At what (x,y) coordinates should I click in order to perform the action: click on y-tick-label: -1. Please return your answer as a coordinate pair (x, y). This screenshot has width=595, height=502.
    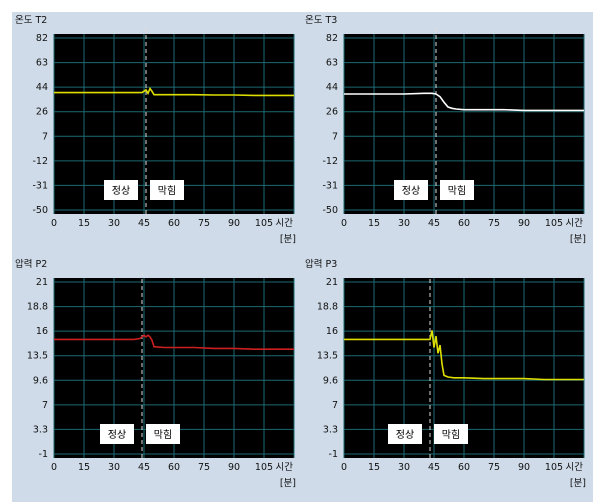
    Looking at the image, I should click on (43, 454).